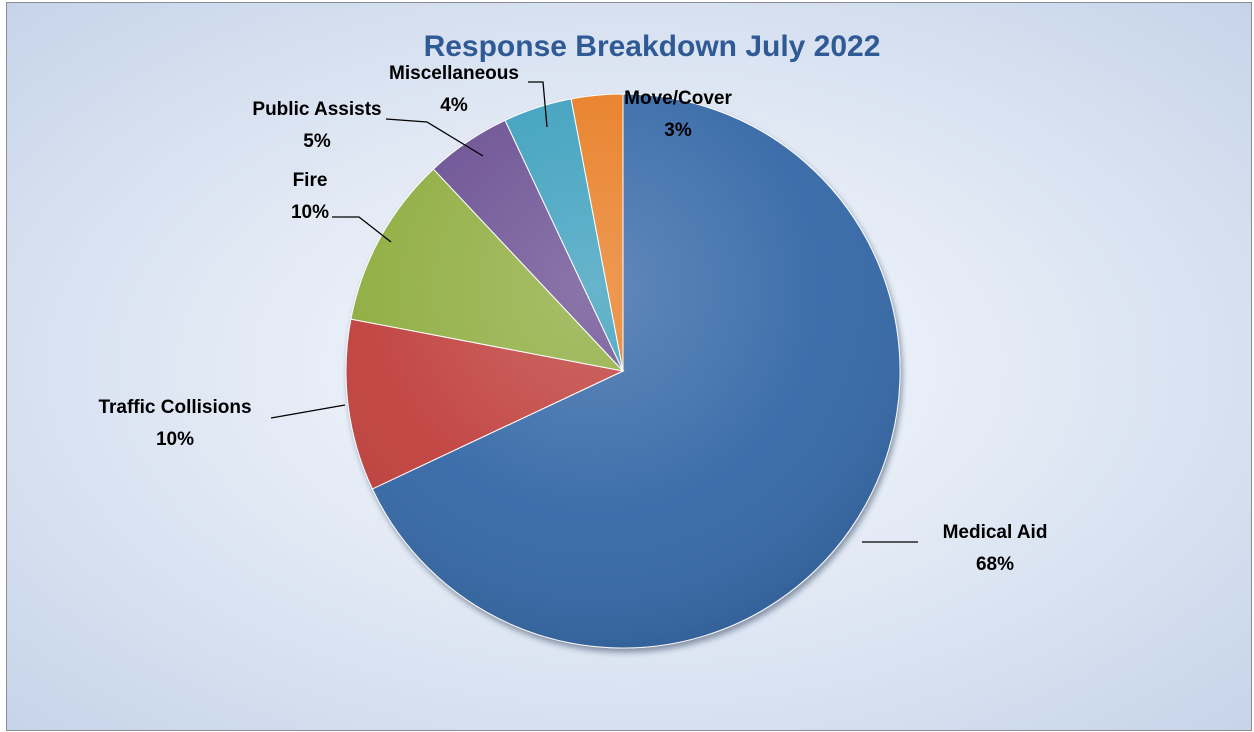 This screenshot has height=732, width=1254. I want to click on data-label-name: Fire, so click(310, 180).